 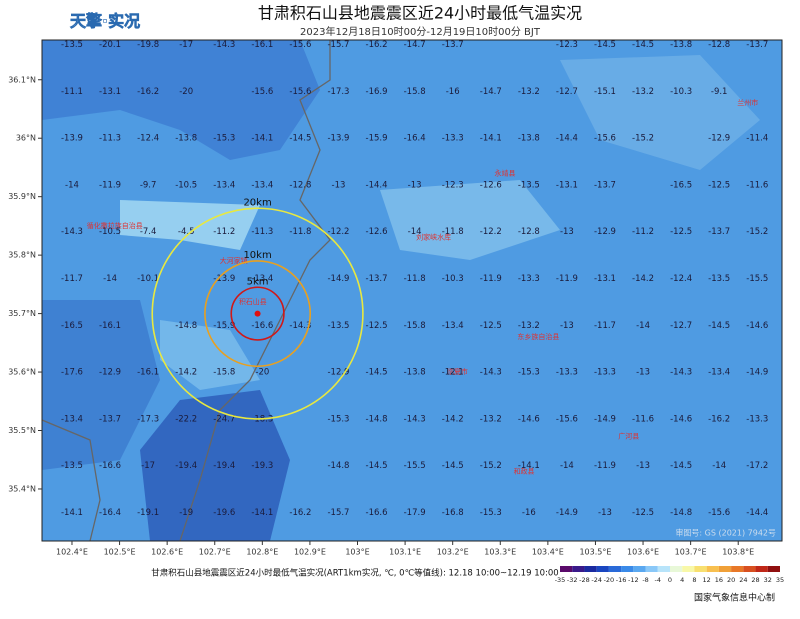 What do you see at coordinates (500, 552) in the screenshot?
I see `x-tick-label: 103.3°E` at bounding box center [500, 552].